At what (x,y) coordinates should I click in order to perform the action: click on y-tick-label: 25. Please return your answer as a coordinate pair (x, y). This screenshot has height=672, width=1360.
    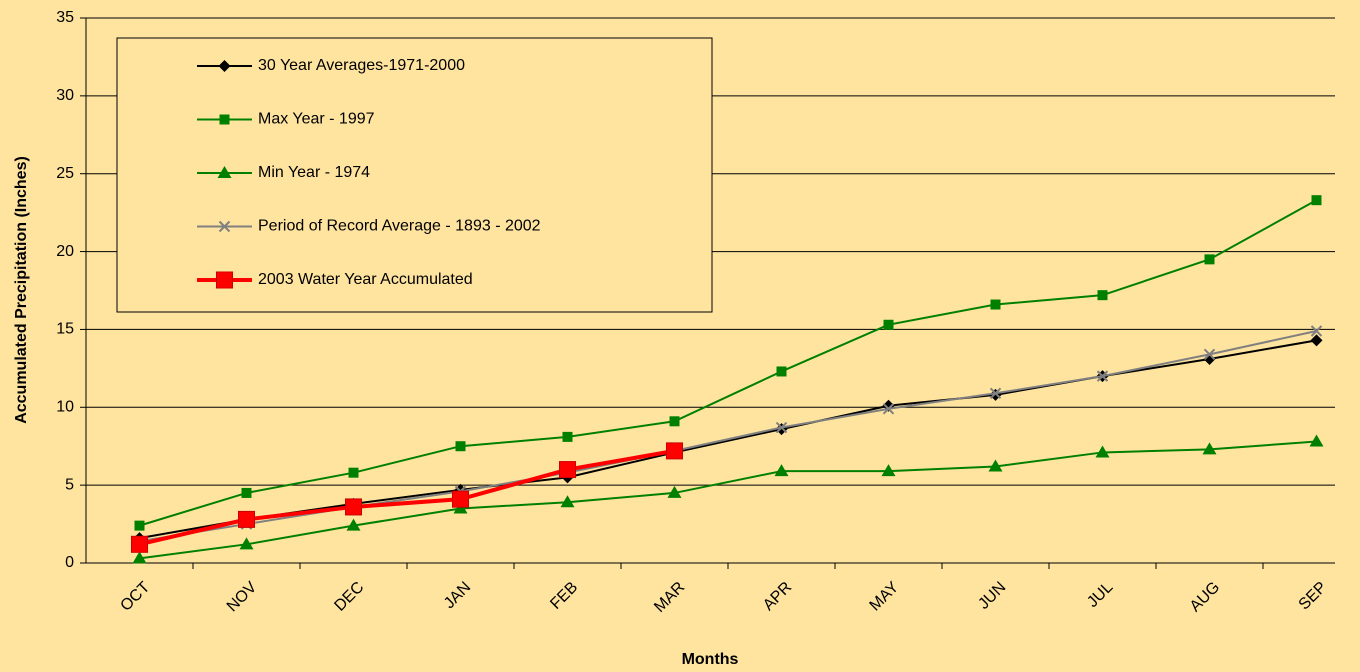
    Looking at the image, I should click on (65, 173).